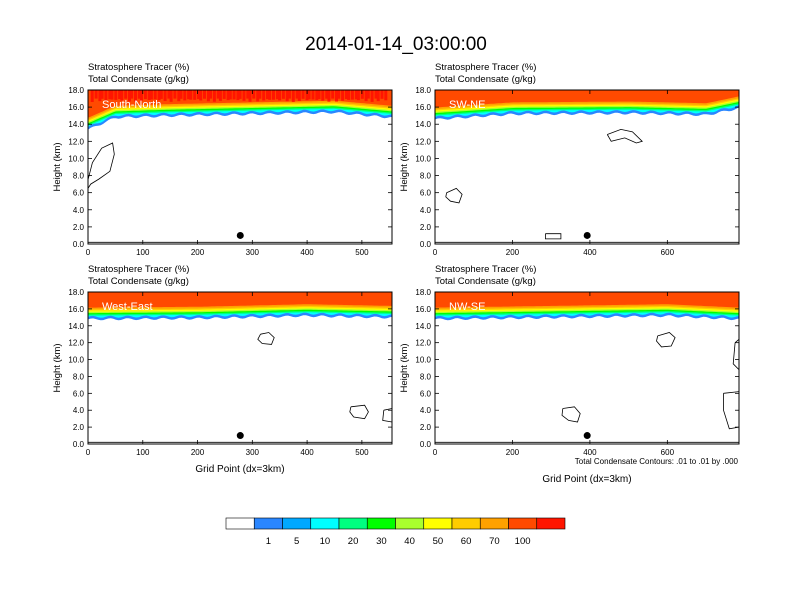  What do you see at coordinates (325, 541) in the screenshot?
I see `colorbar-label: 10` at bounding box center [325, 541].